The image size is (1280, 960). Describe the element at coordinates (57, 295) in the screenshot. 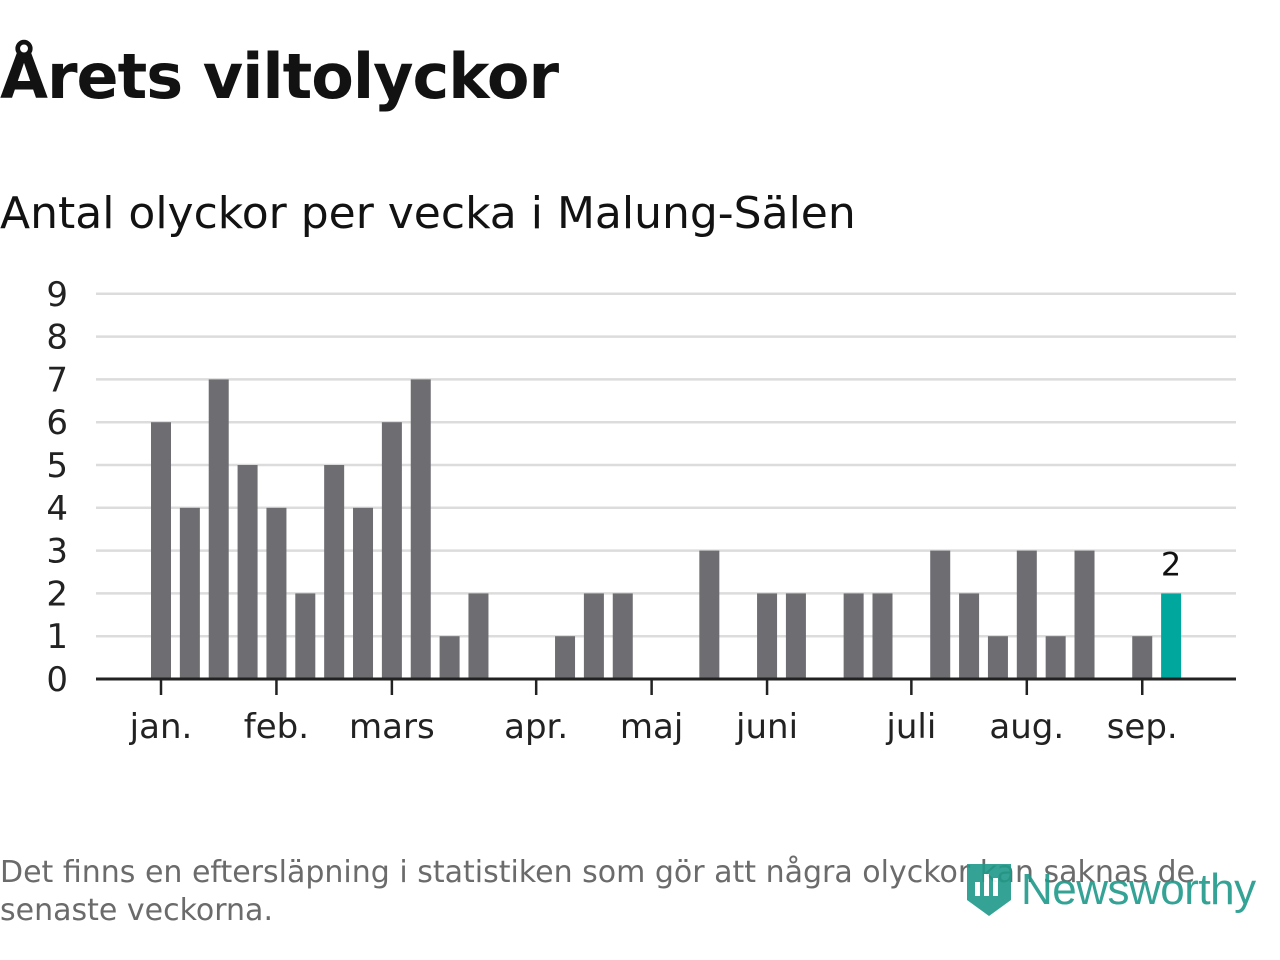

I see `y-tick-label: 9` at that location.